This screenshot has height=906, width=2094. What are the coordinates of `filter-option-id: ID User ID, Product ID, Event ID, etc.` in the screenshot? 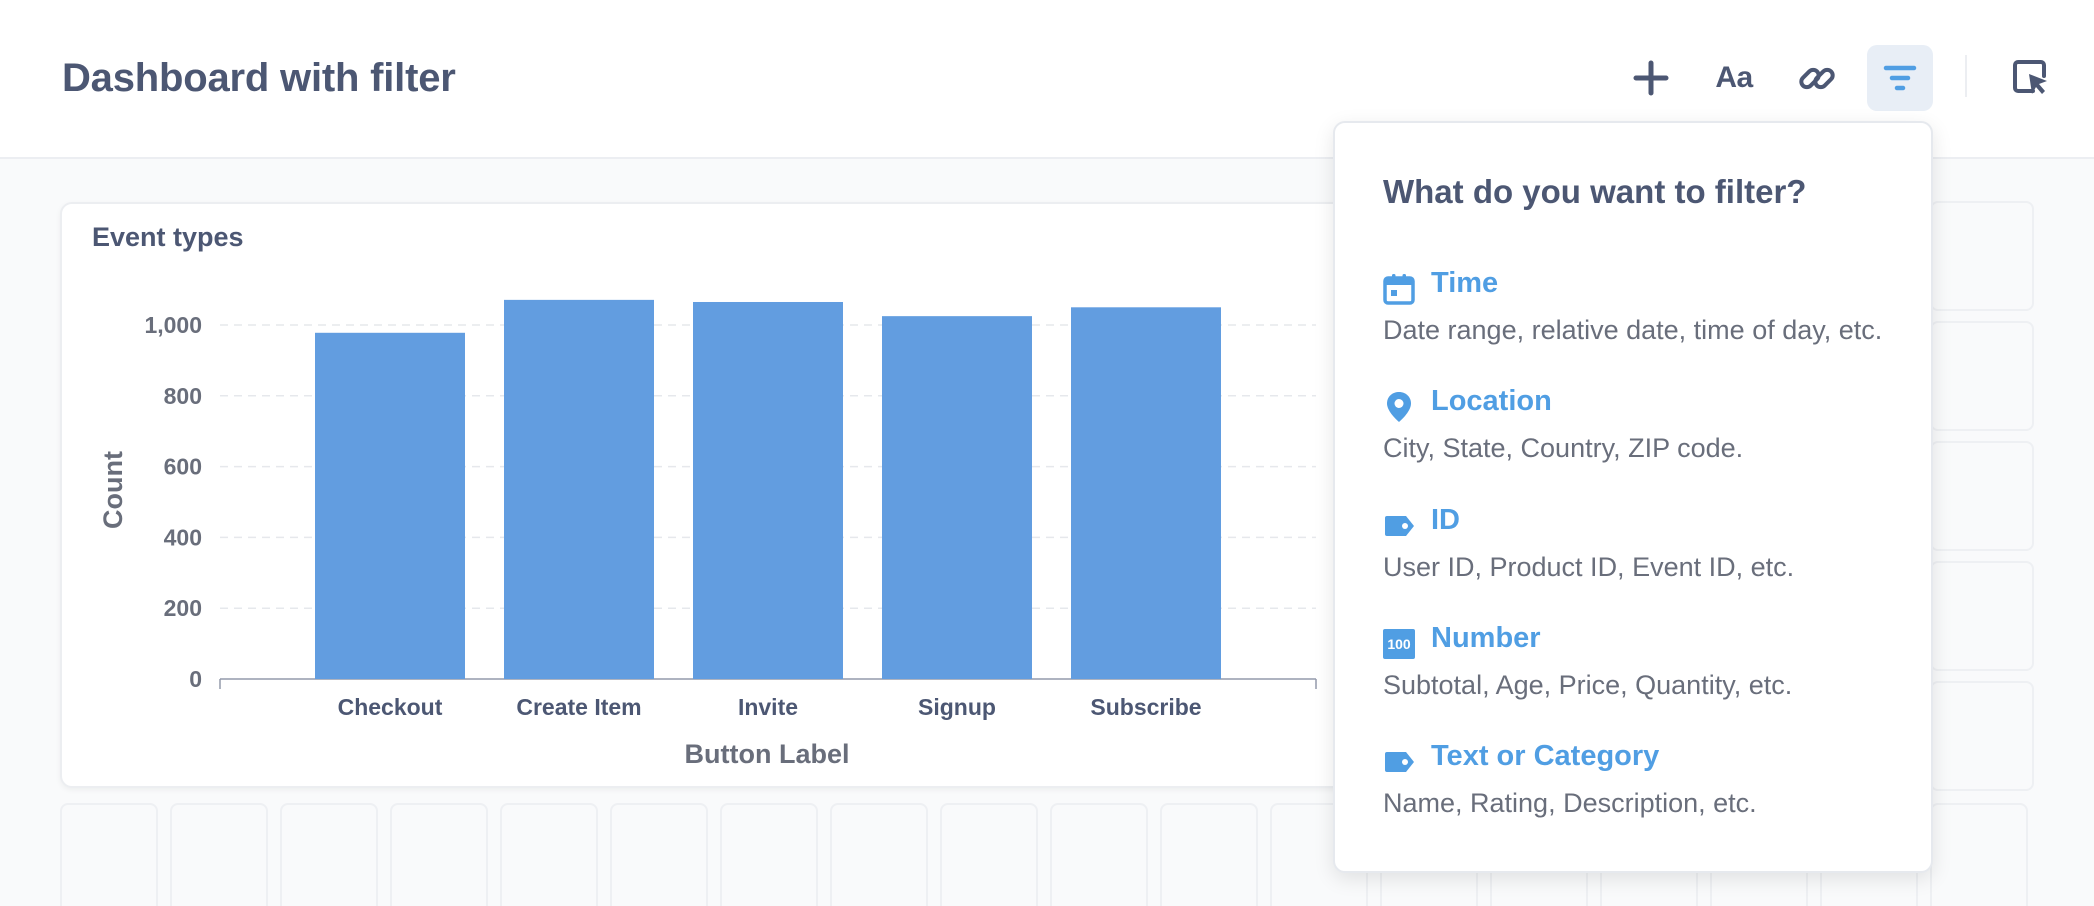 It's located at (1643, 554).